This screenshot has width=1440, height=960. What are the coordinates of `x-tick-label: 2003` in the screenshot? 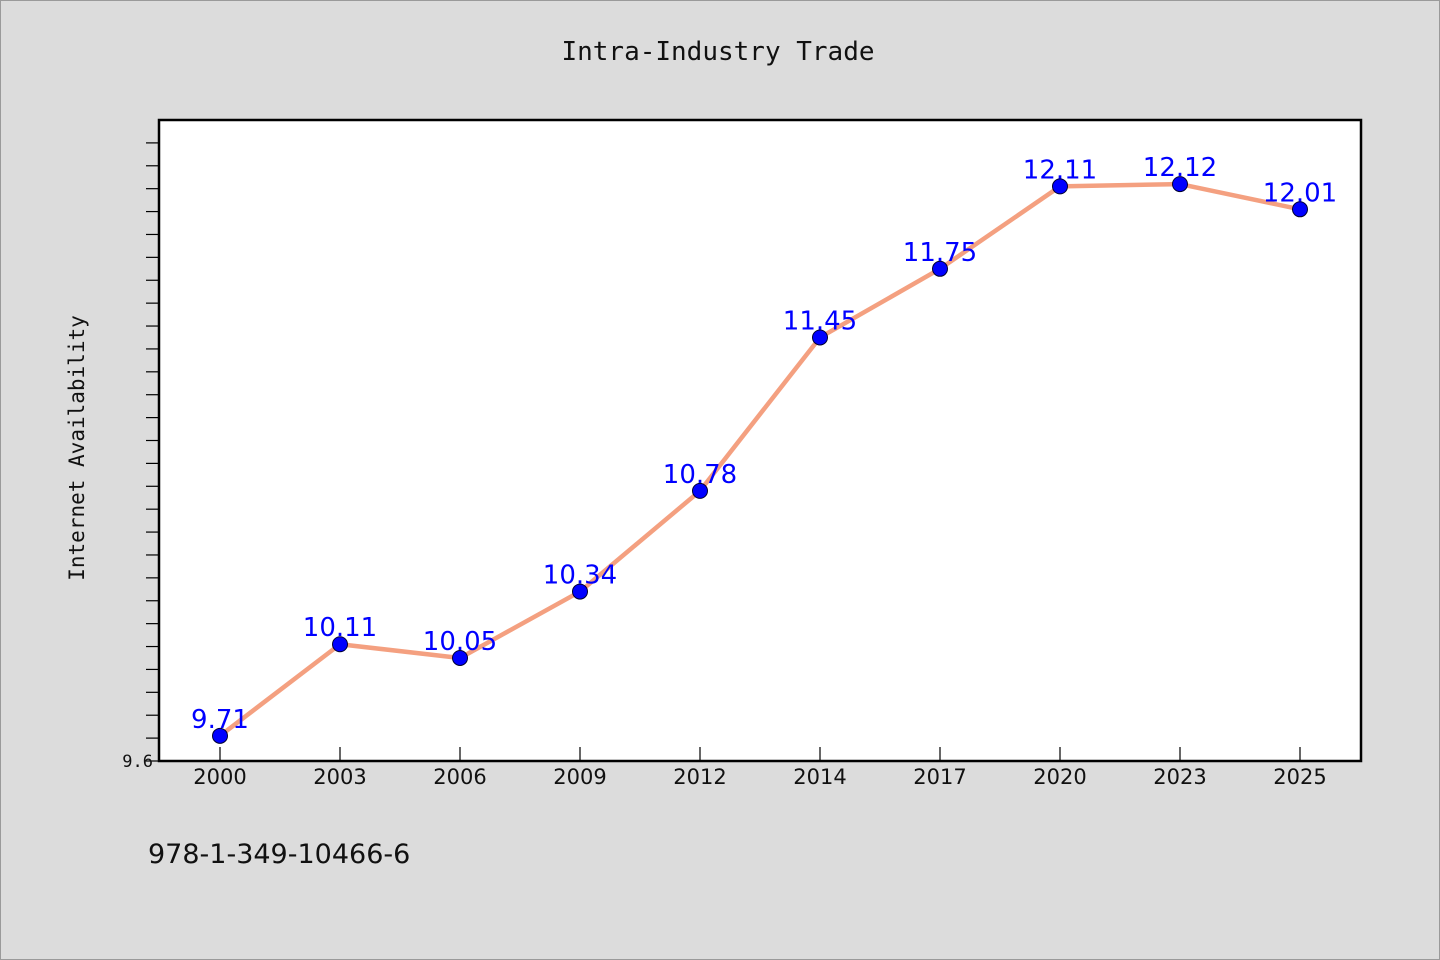 It's located at (339, 777).